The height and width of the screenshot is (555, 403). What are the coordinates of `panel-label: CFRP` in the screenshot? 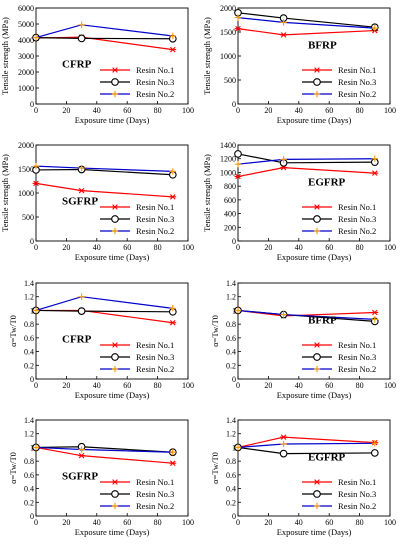 It's located at (77, 65).